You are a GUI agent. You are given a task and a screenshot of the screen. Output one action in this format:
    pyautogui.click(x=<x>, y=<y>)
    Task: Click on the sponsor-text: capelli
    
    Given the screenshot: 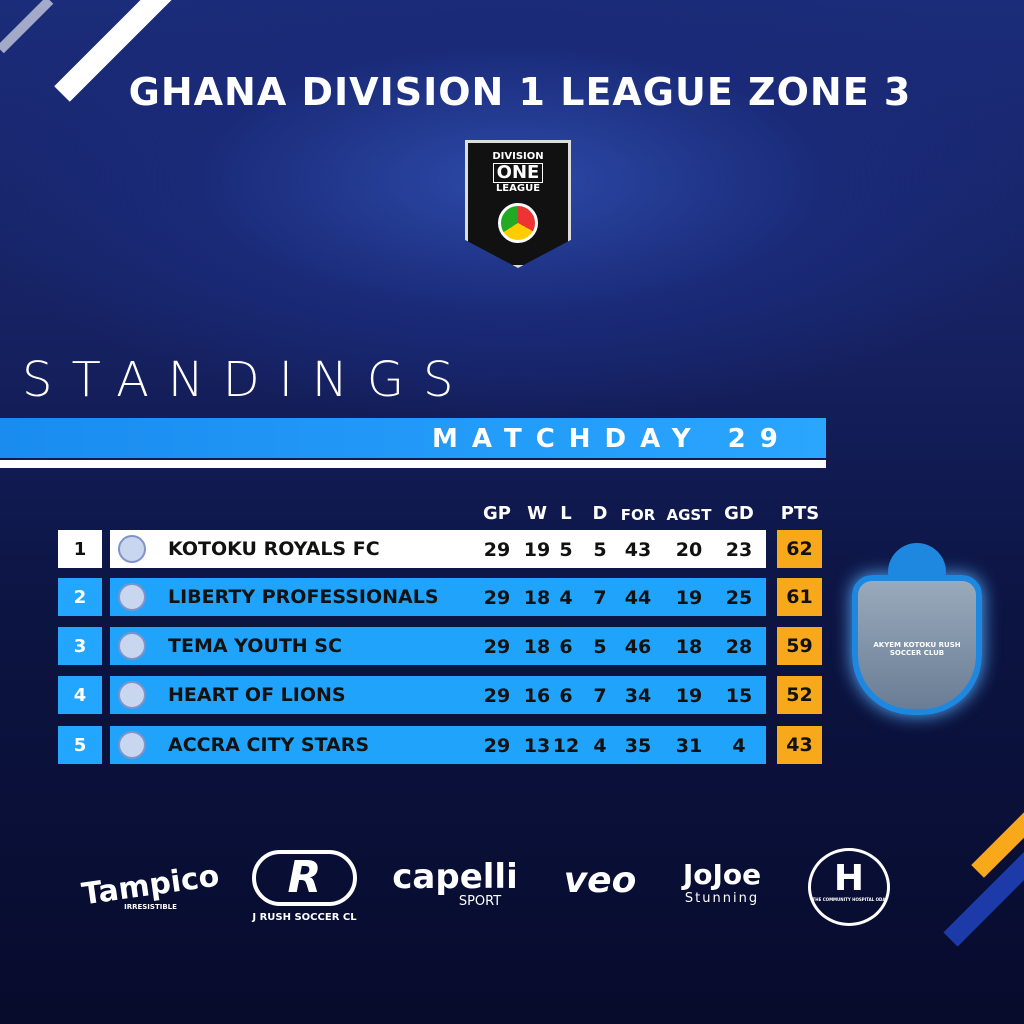 What is the action you would take?
    pyautogui.click(x=455, y=877)
    